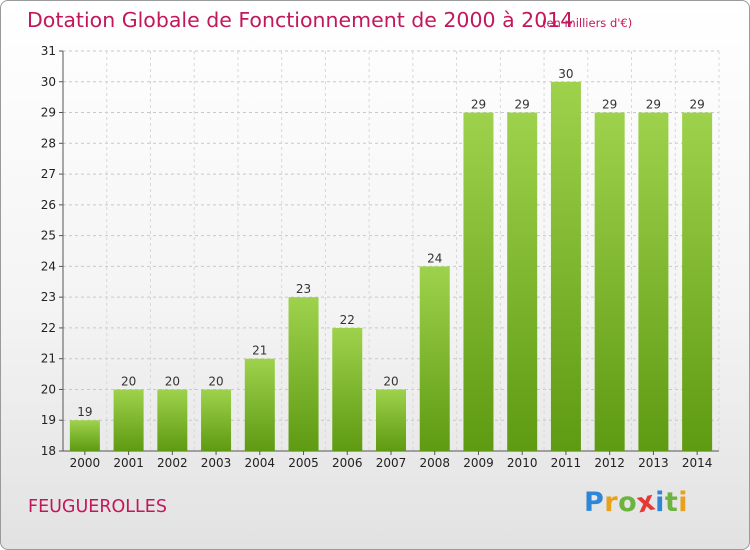 The image size is (750, 550). Describe the element at coordinates (671, 502) in the screenshot. I see `logo-letter: t` at that location.